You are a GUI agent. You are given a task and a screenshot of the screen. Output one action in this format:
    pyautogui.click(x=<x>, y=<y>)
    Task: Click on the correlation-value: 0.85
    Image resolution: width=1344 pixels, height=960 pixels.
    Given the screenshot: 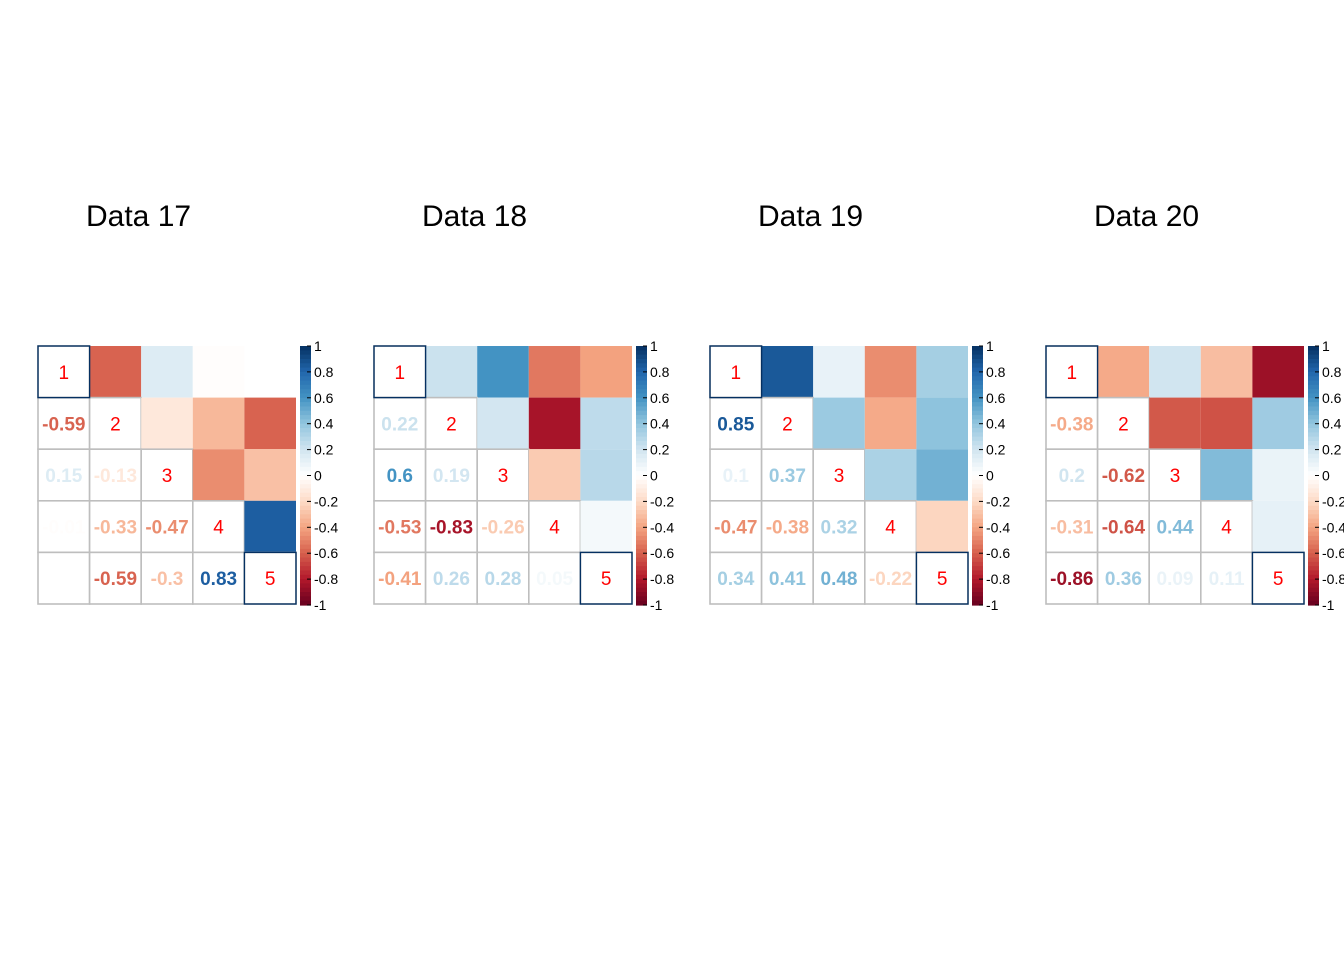 What is the action you would take?
    pyautogui.click(x=735, y=424)
    